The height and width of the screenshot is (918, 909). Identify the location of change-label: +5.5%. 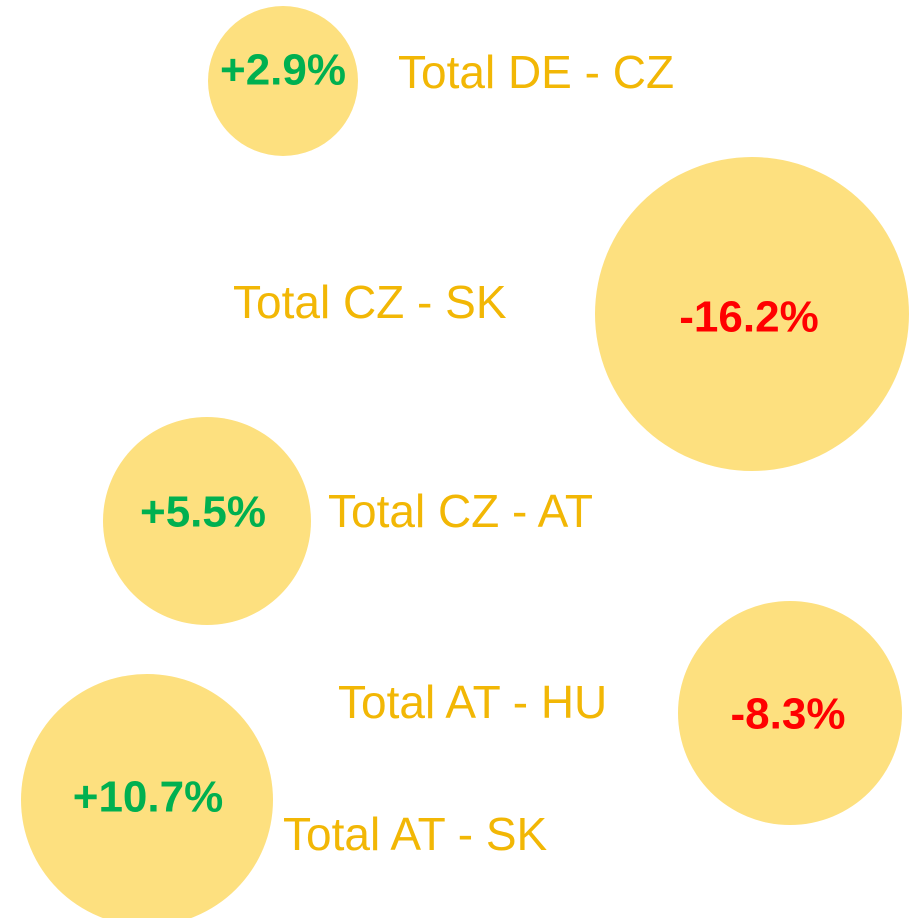
(203, 512).